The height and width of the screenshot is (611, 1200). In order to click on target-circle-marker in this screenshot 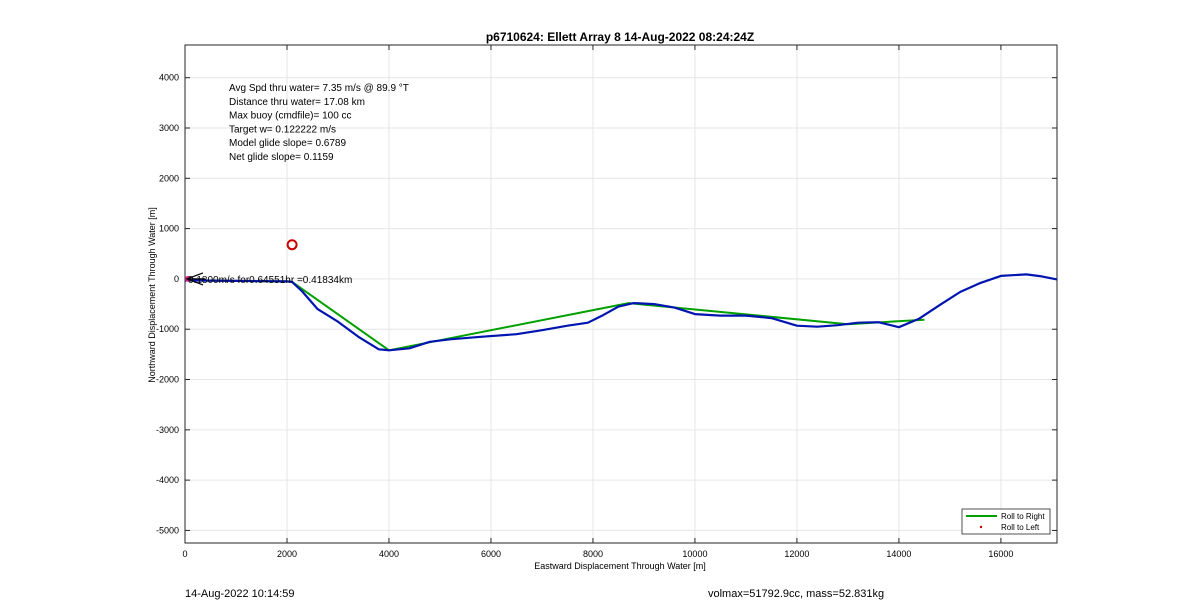, I will do `click(292, 245)`.